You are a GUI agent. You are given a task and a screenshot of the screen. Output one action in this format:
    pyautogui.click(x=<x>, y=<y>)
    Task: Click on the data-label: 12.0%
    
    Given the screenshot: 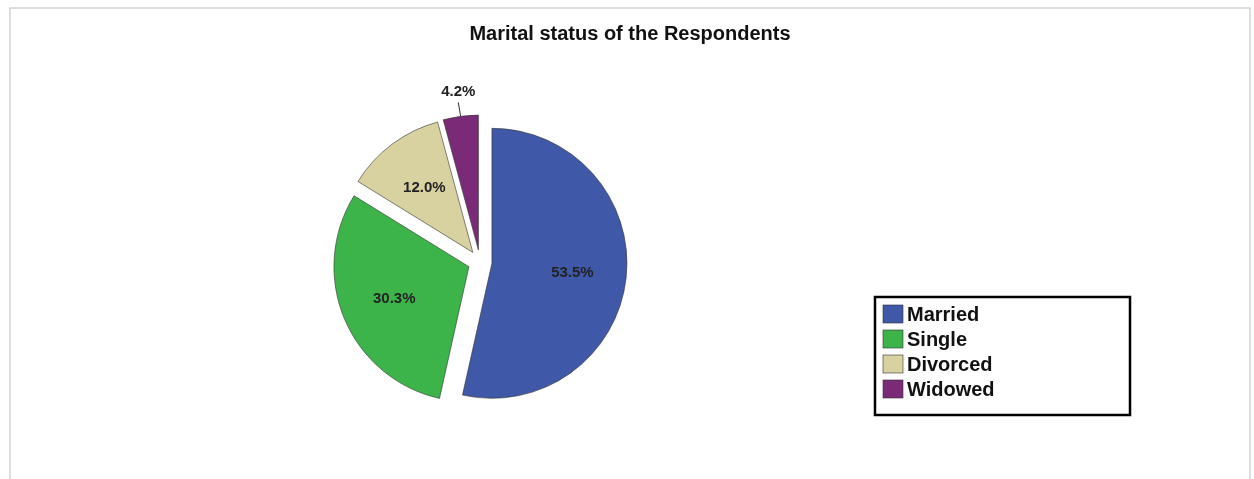 What is the action you would take?
    pyautogui.click(x=424, y=187)
    